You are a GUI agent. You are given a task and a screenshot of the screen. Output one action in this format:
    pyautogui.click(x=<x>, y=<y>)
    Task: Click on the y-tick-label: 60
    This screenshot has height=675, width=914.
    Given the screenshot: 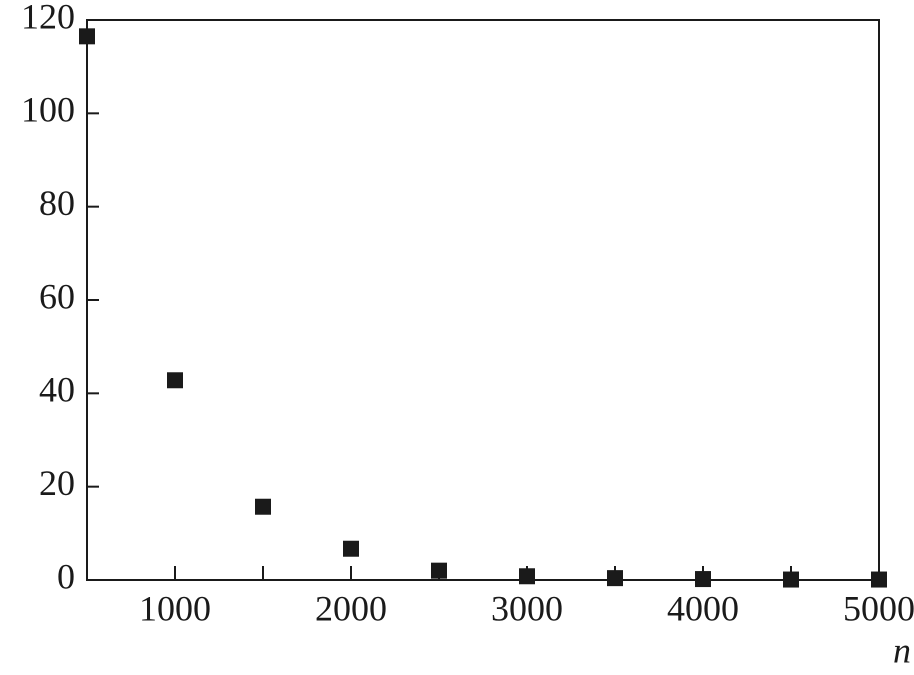 What is the action you would take?
    pyautogui.click(x=57, y=296)
    